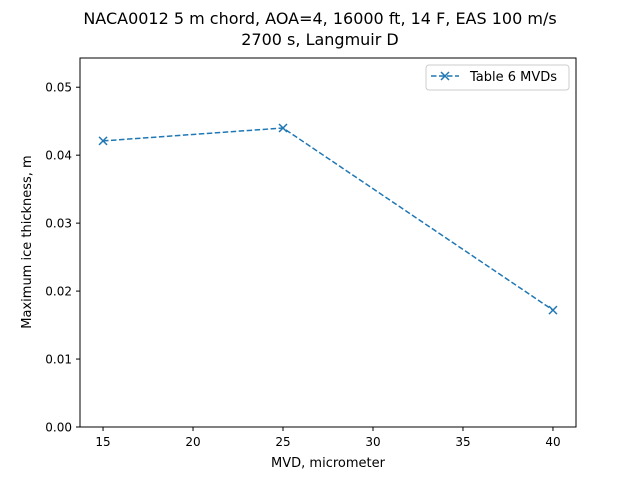 The height and width of the screenshot is (485, 640). What do you see at coordinates (102, 442) in the screenshot?
I see `x-tick-label: 15` at bounding box center [102, 442].